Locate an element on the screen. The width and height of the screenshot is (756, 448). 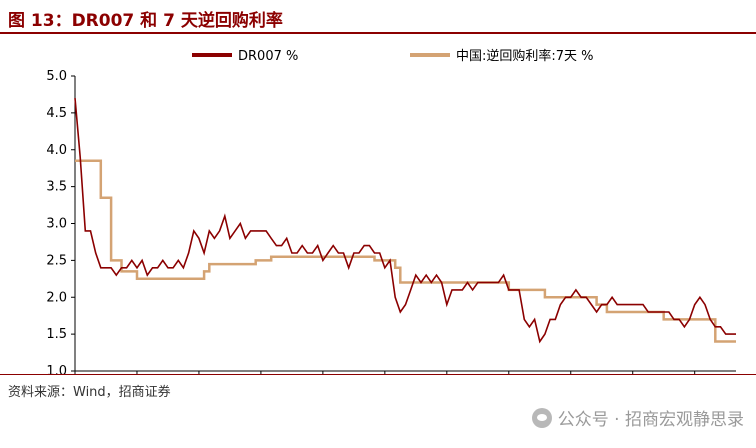
title-bar: 图 13：DR007 和 7 天逆回购利率 is located at coordinates (378, 17).